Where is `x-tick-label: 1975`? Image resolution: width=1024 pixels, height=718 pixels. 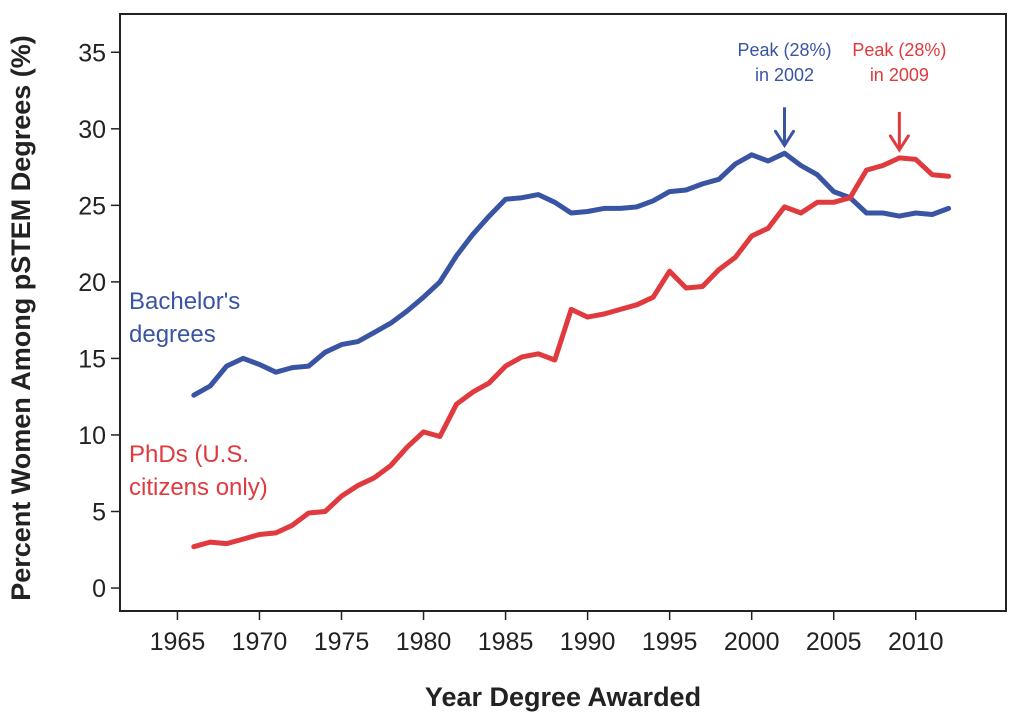
x-tick-label: 1975 is located at coordinates (342, 642).